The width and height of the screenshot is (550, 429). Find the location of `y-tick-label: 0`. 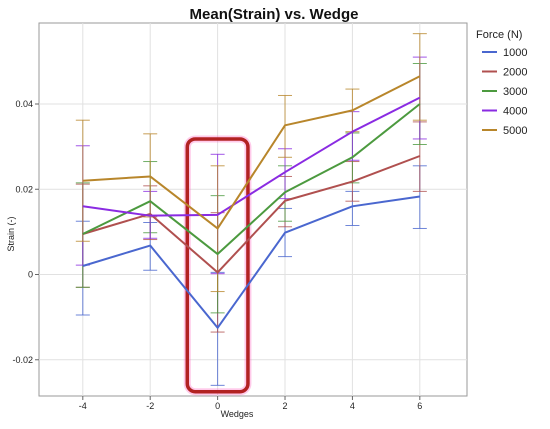

y-tick-label: 0 is located at coordinates (30, 275).